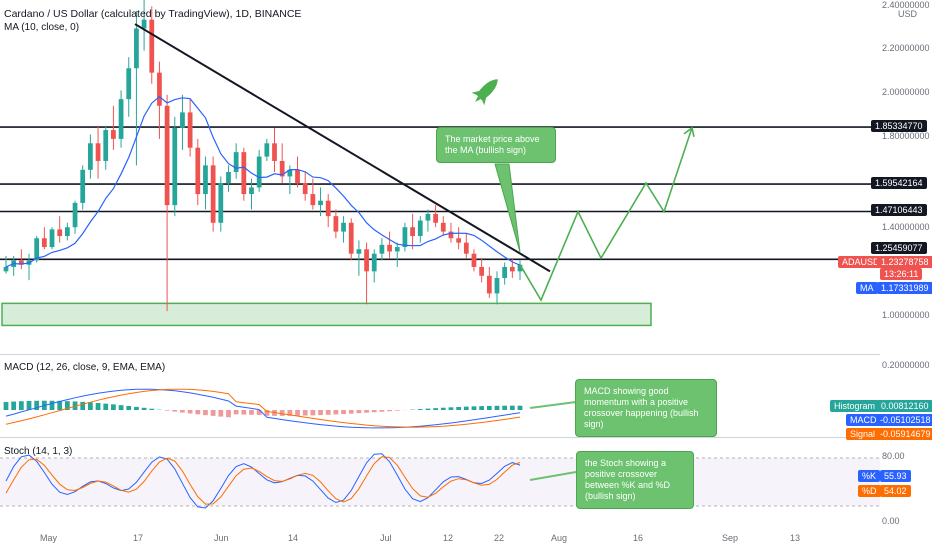 The height and width of the screenshot is (555, 932). I want to click on price-tick: 1.00000000, so click(906, 315).